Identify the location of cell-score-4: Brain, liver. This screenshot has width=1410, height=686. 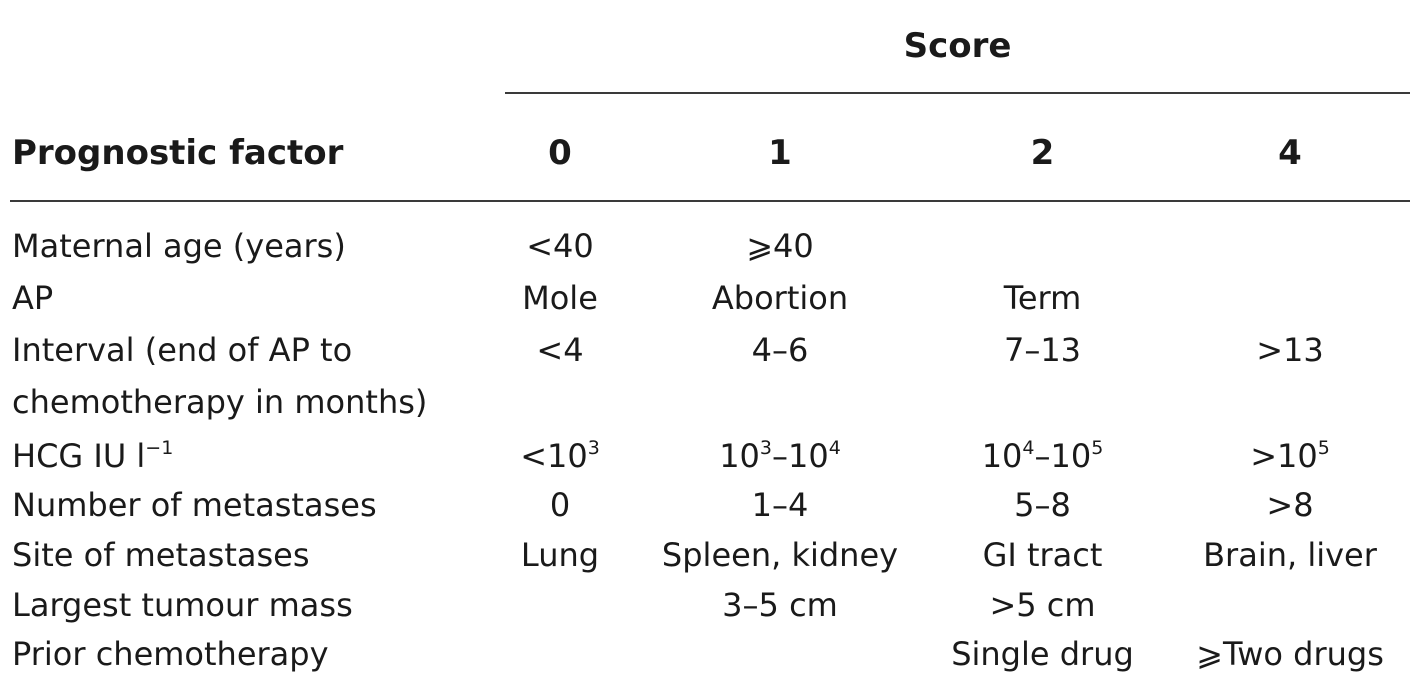
(1290, 555).